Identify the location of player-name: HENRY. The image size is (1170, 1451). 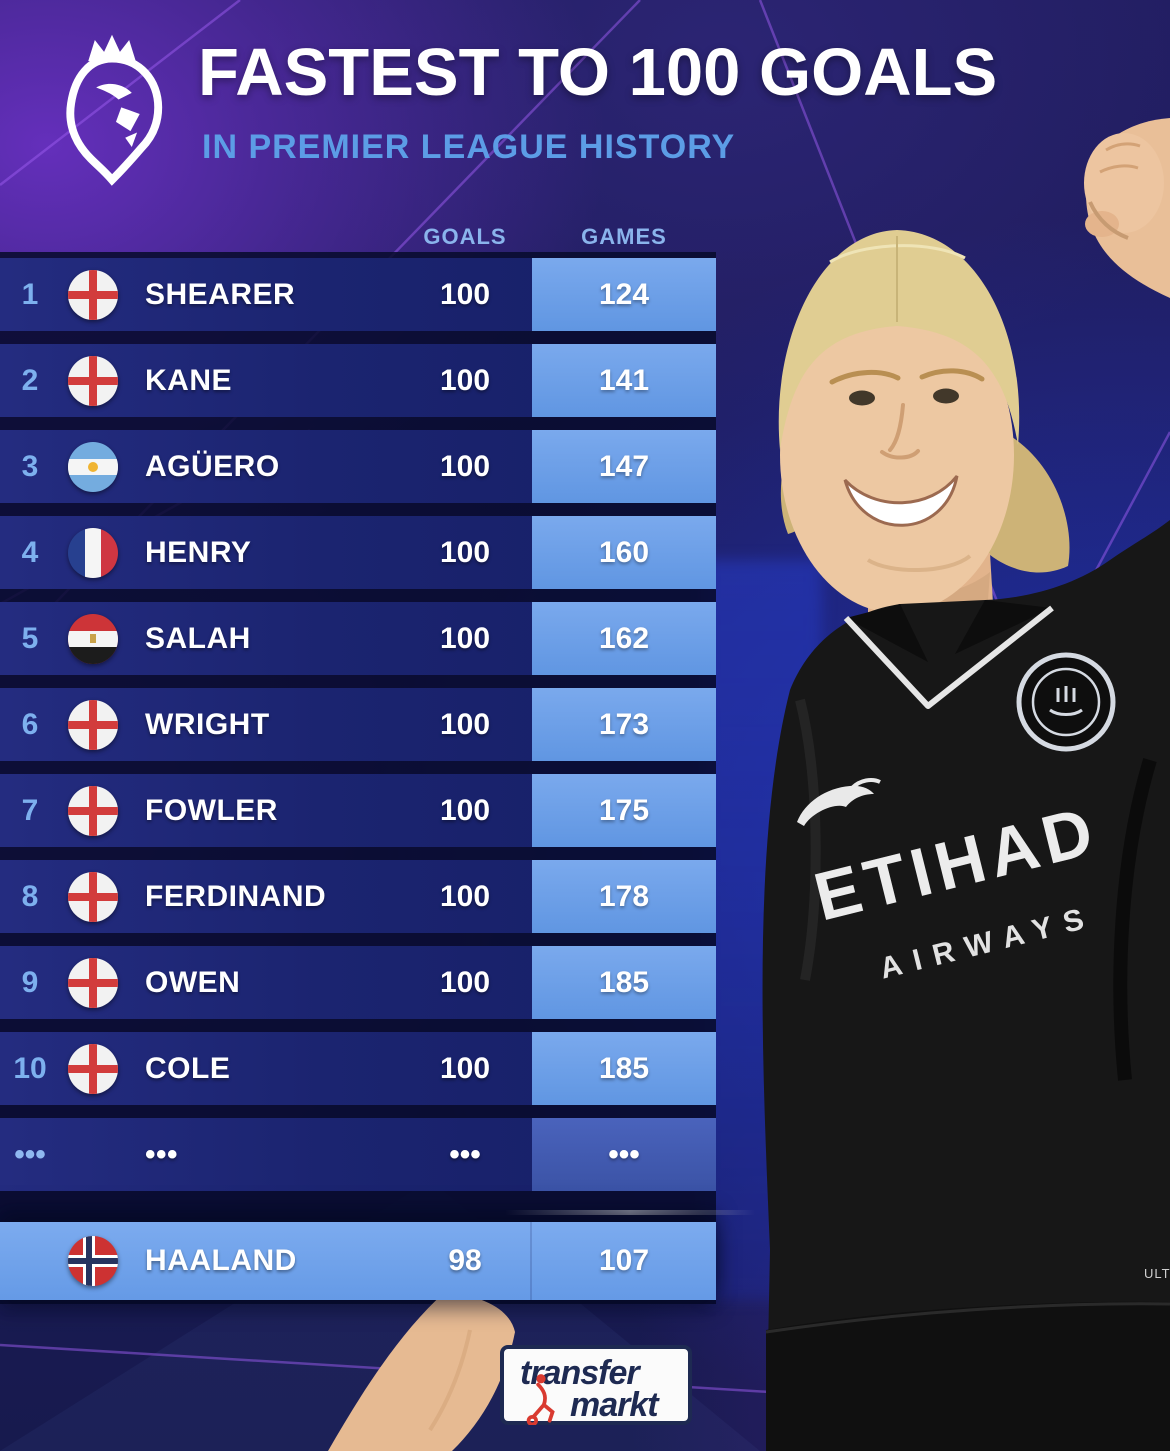
(198, 552).